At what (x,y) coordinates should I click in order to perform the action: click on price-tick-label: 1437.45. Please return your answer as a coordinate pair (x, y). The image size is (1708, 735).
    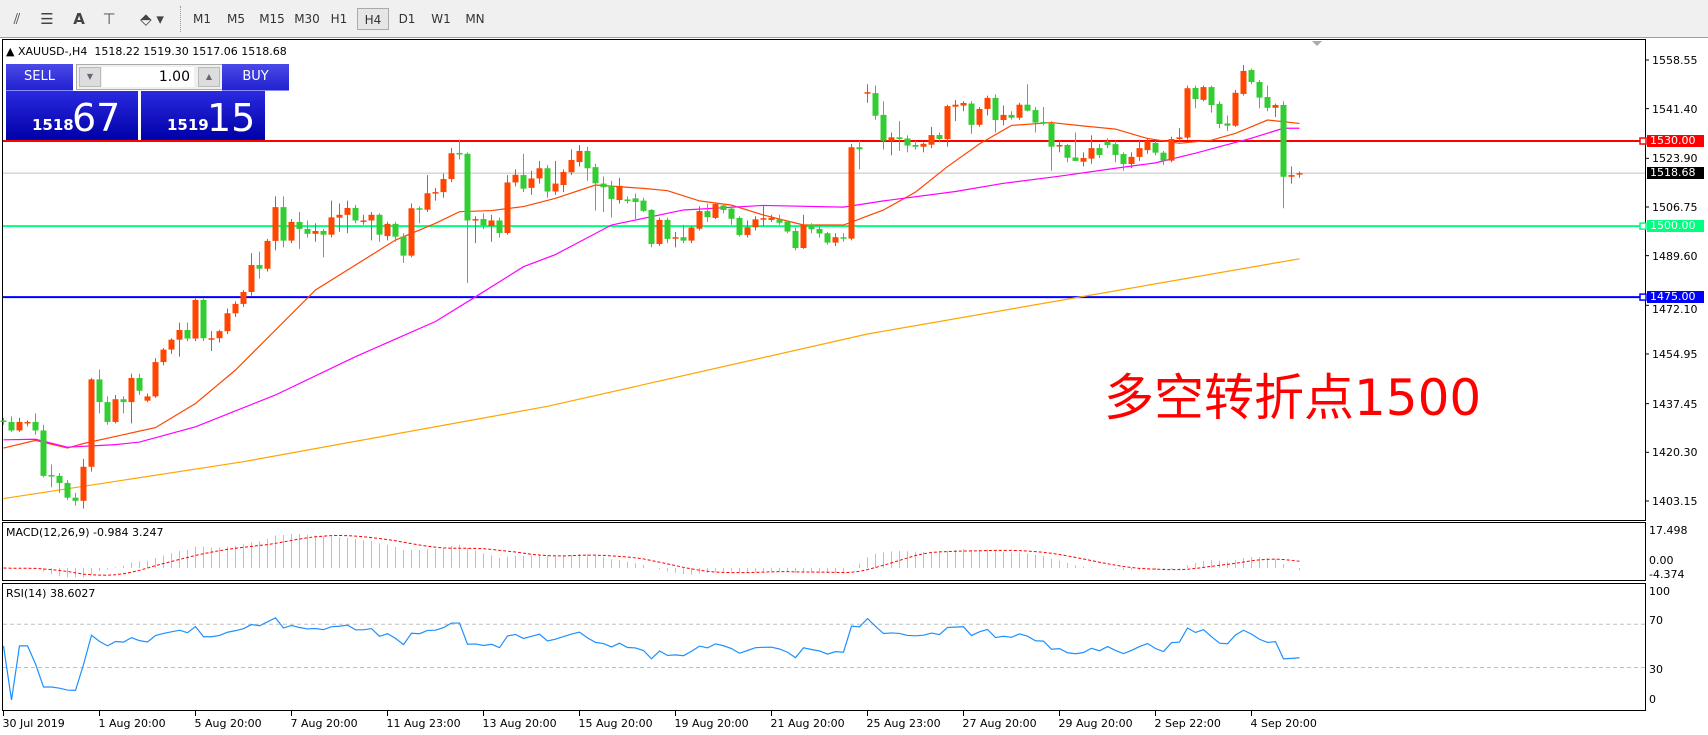
    Looking at the image, I should click on (1675, 404).